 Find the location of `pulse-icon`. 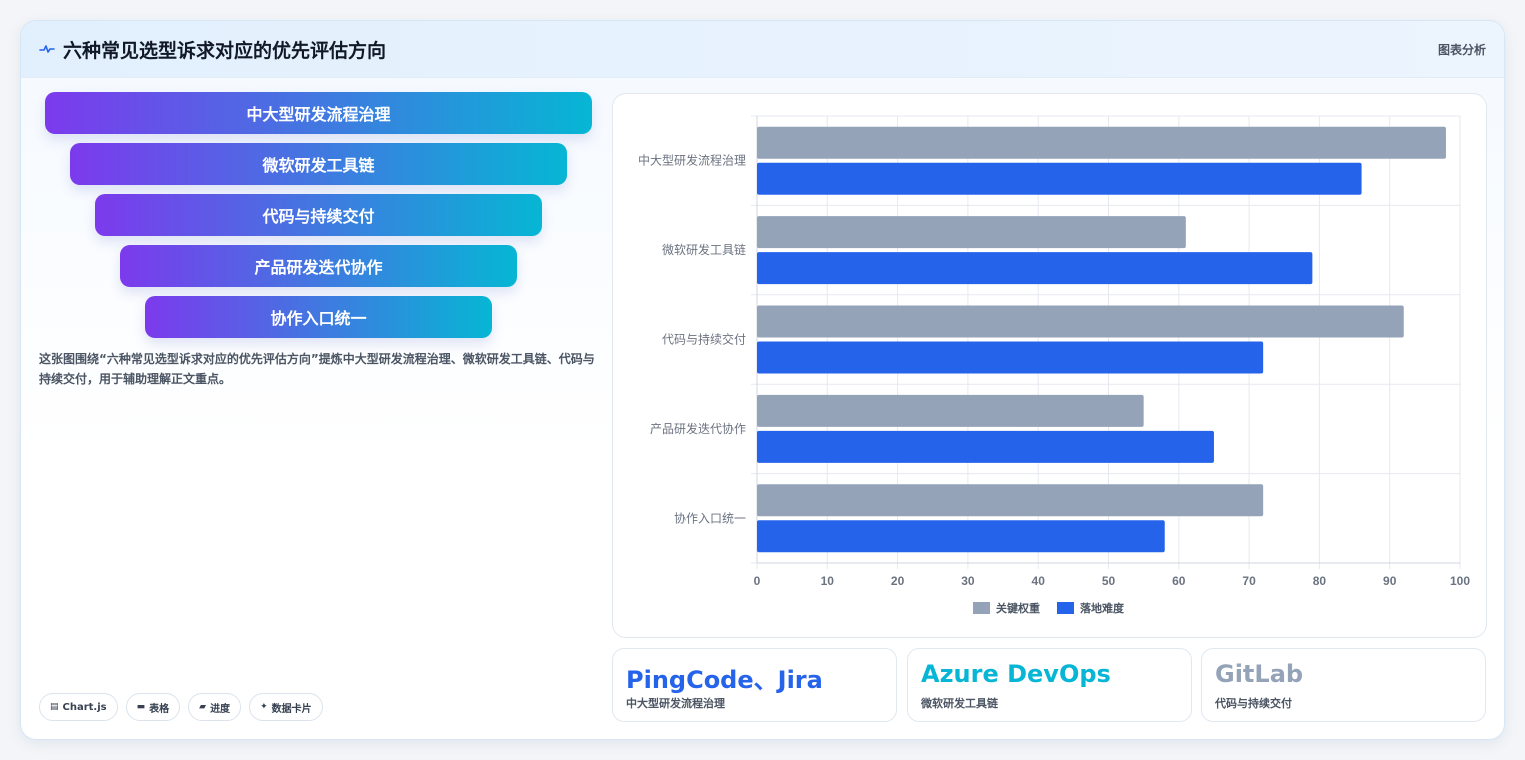

pulse-icon is located at coordinates (47, 49).